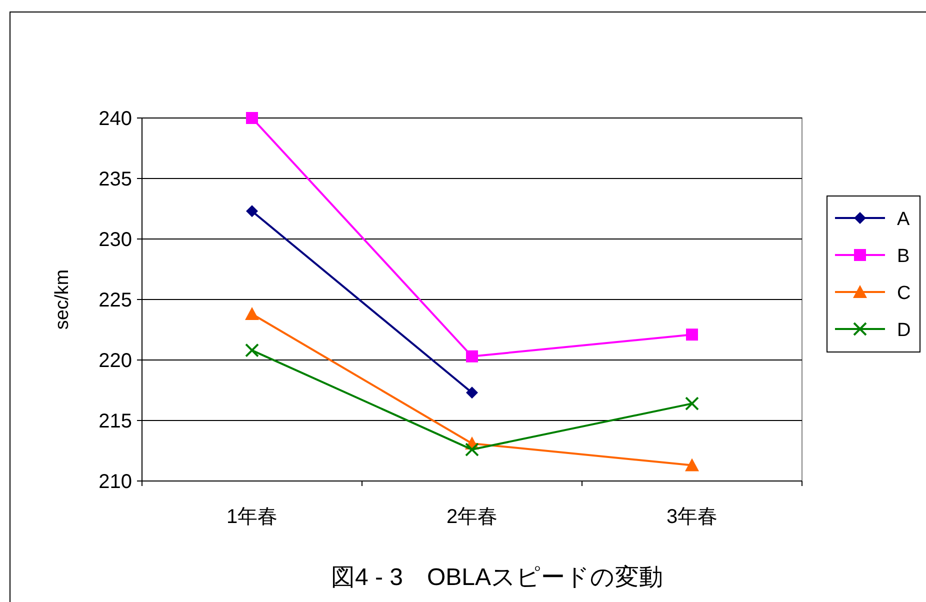  I want to click on y-axis-title: sec/km, so click(62, 299).